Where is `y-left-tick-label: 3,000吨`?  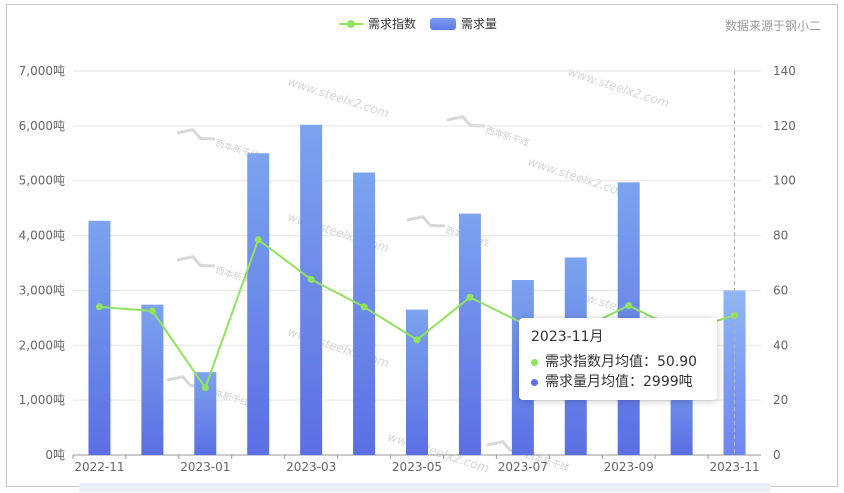
y-left-tick-label: 3,000吨 is located at coordinates (42, 290).